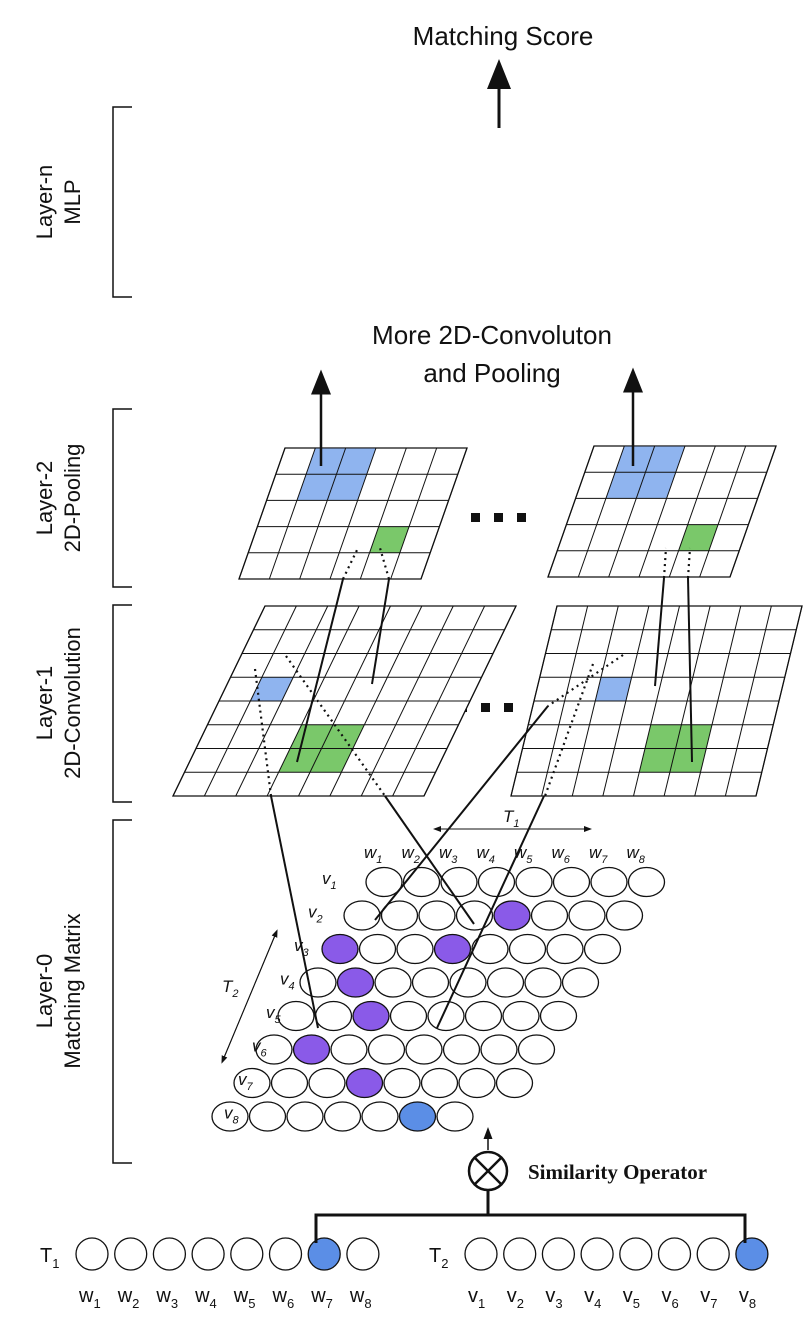 Image resolution: width=812 pixels, height=1320 pixels. I want to click on svg-text: Layer-1, so click(44, 703).